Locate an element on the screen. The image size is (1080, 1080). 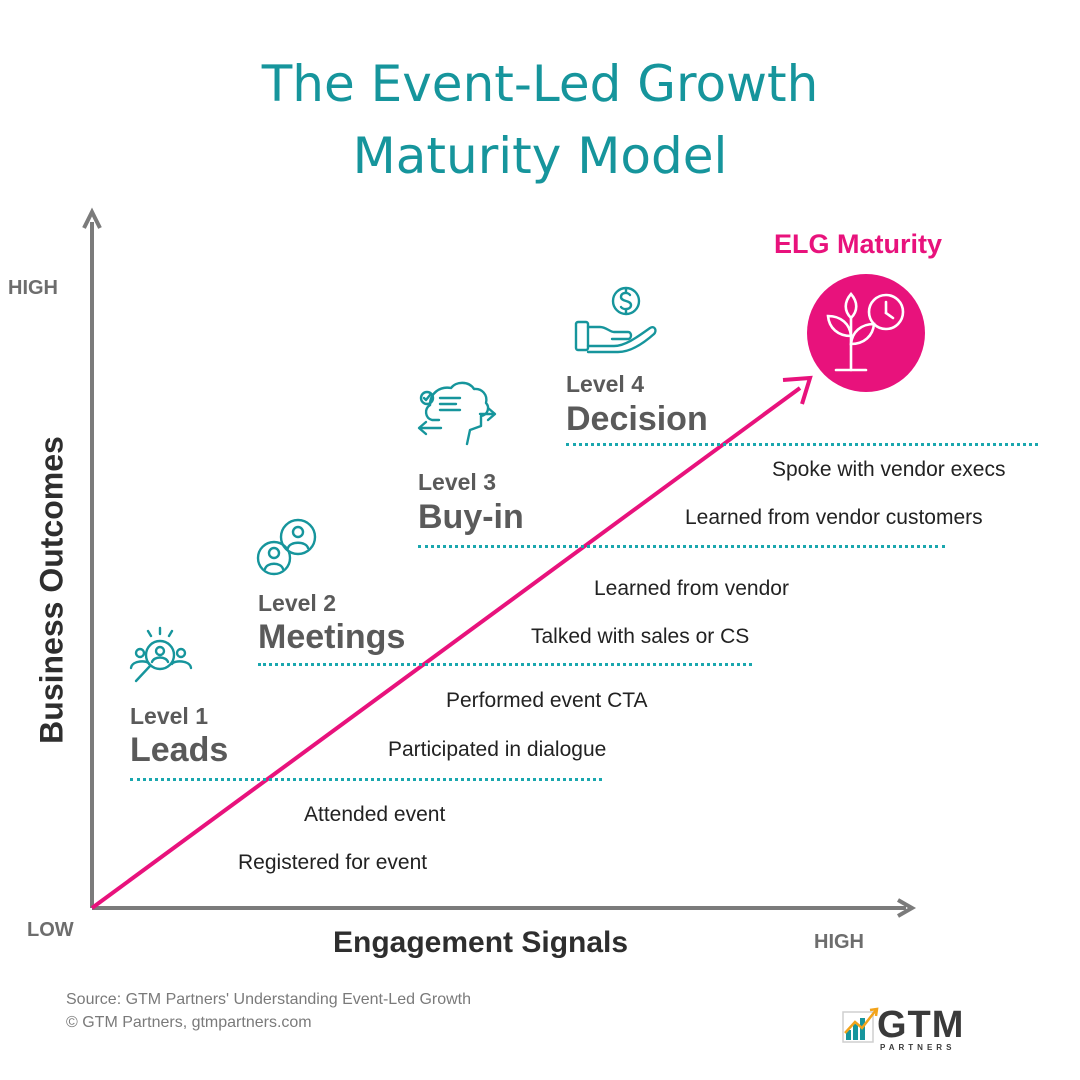
hand-dollar-icon is located at coordinates (615, 320).